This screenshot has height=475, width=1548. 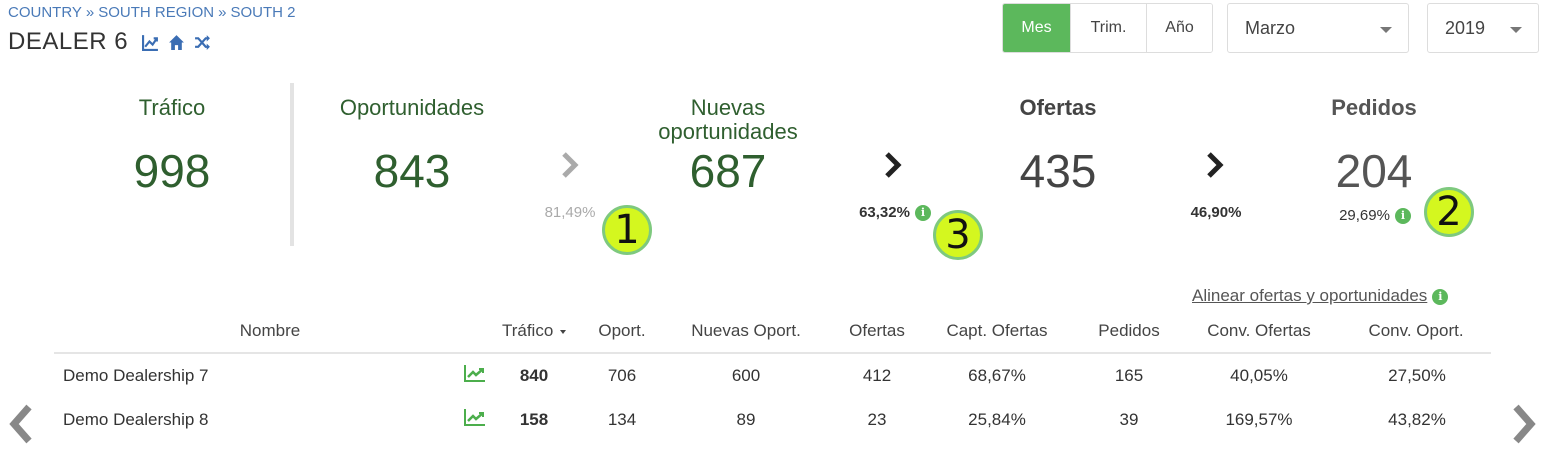 What do you see at coordinates (1374, 107) in the screenshot?
I see `kpi-pedidos-label: Pedidos` at bounding box center [1374, 107].